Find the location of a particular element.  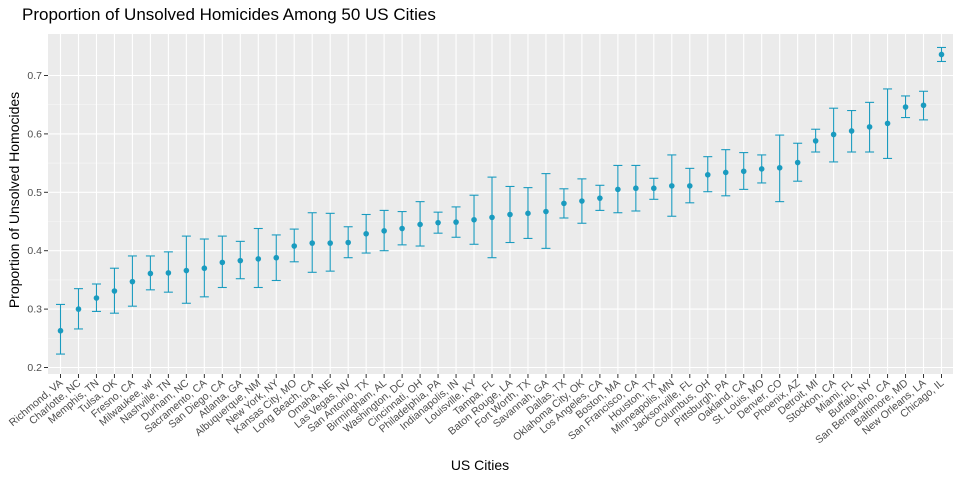

y-tick-label: 0.6 is located at coordinates (34, 134).